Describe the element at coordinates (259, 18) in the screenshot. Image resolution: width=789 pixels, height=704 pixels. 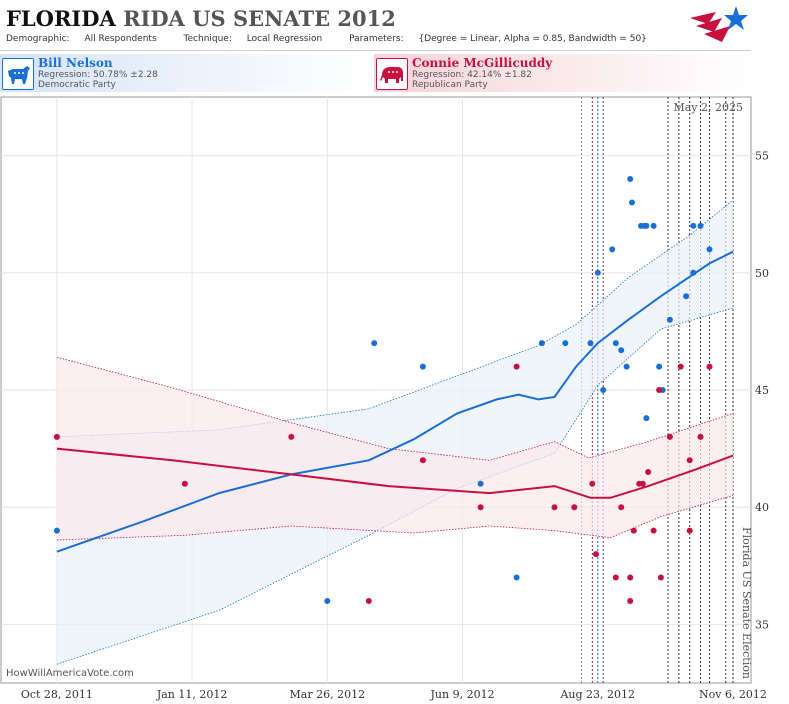
I see `race-title: RIDA US SENATE 2012` at that location.